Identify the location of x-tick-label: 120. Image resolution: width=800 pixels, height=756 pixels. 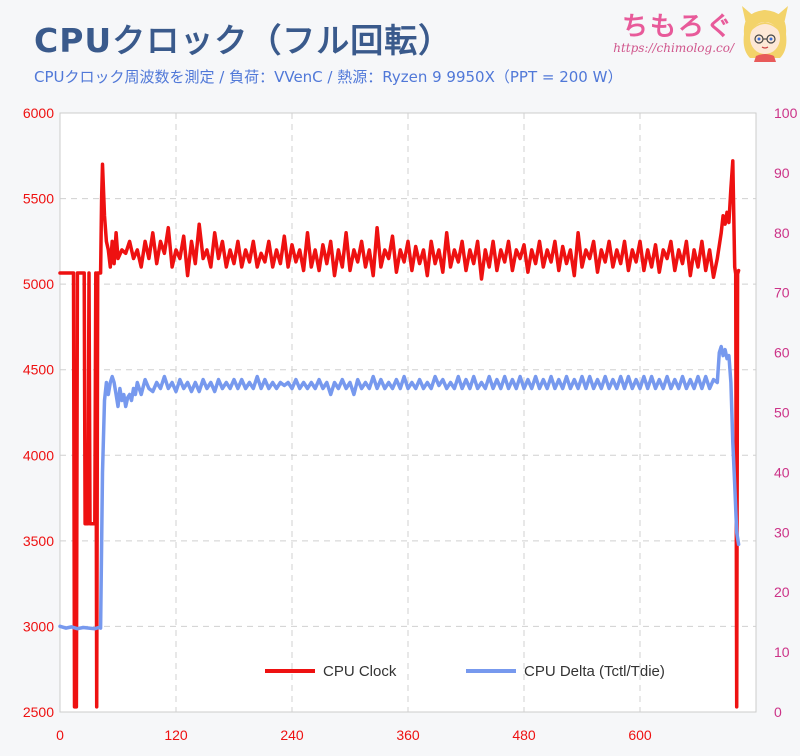
(176, 735).